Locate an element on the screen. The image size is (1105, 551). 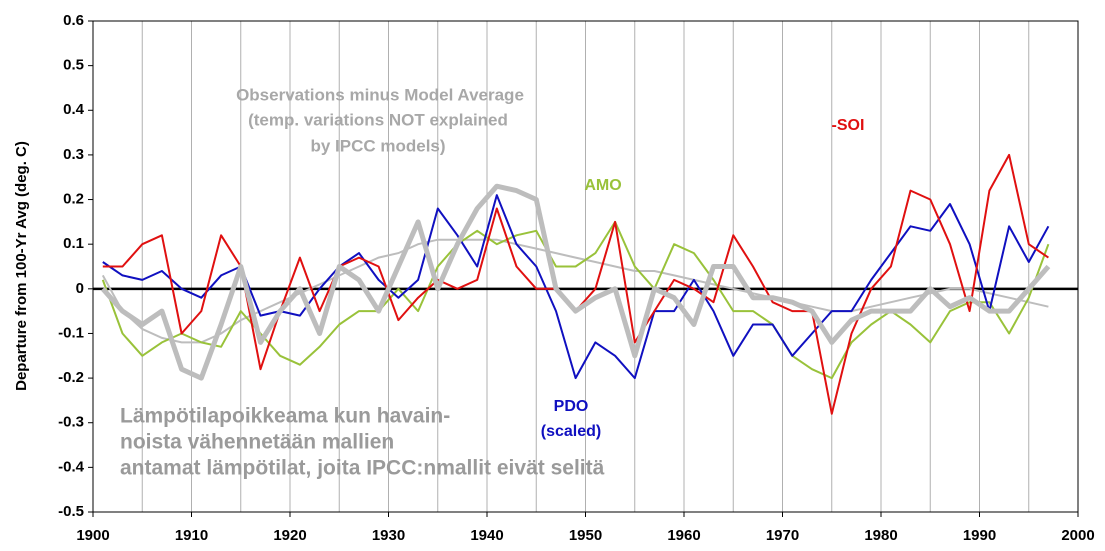
y-tick-label: -0.1 is located at coordinates (71, 332).